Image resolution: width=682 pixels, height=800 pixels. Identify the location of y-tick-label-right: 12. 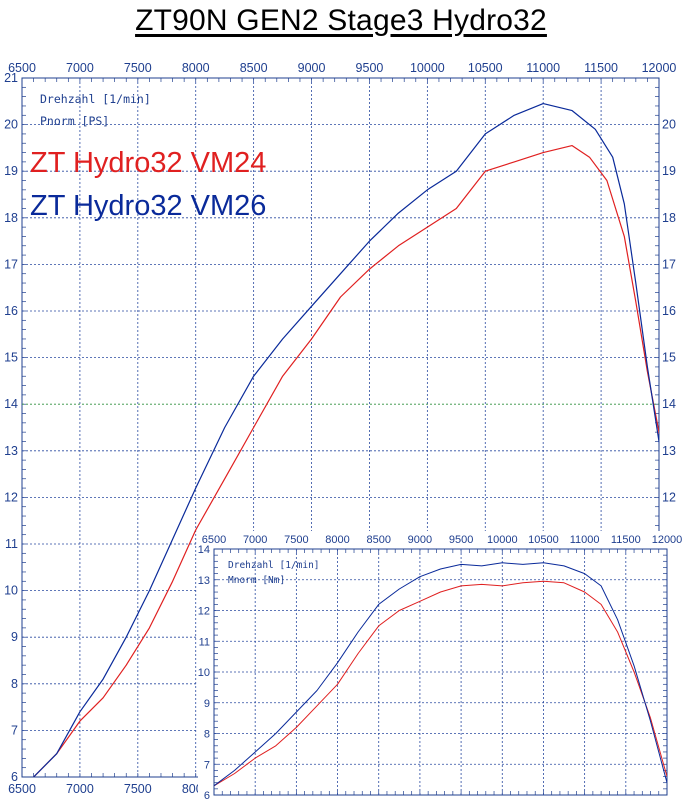
(669, 497).